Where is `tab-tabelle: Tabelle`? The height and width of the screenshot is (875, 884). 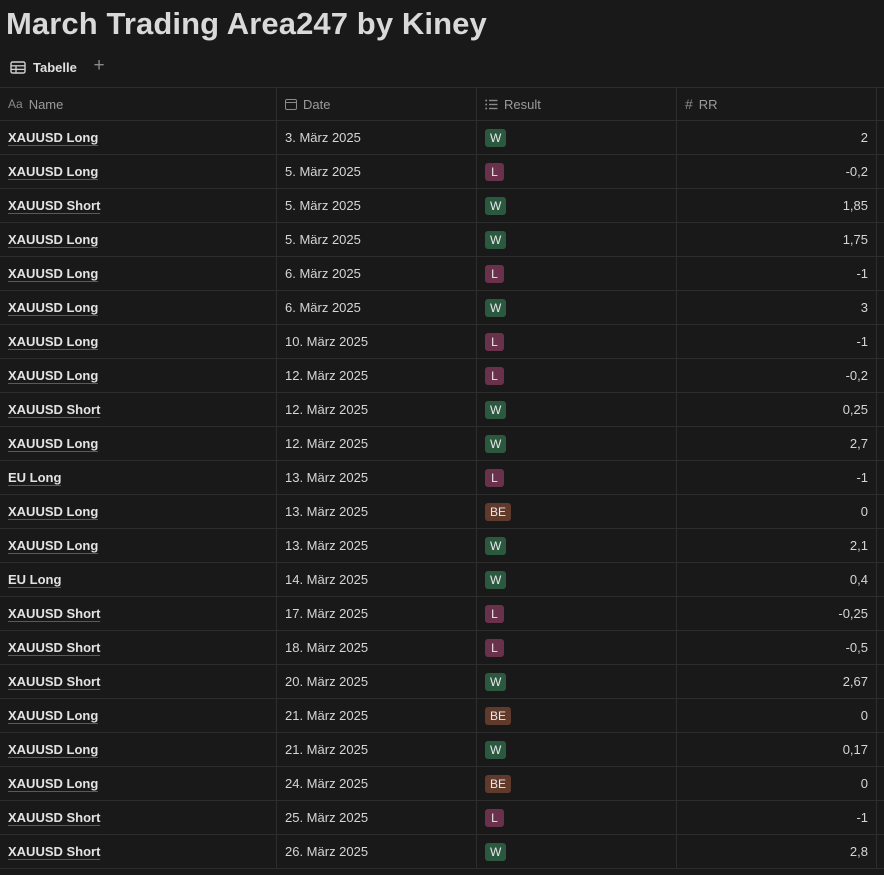
tab-tabelle: Tabelle is located at coordinates (43, 67).